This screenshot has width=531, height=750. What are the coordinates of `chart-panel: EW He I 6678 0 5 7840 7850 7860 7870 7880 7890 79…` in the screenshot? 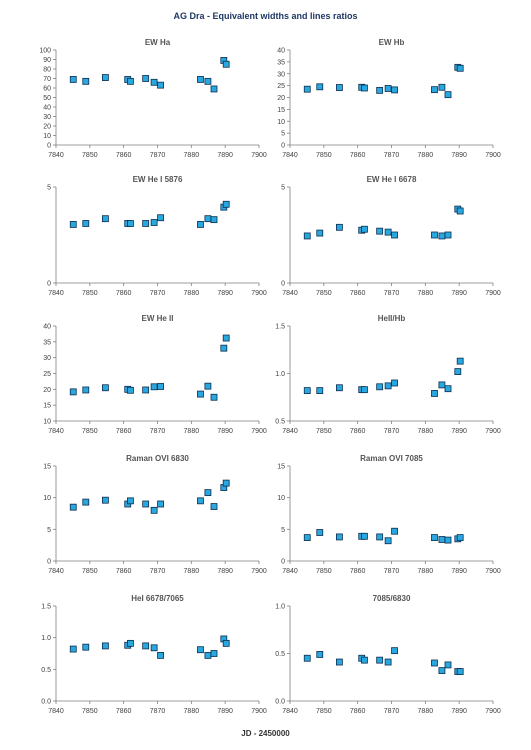 It's located at (391, 236).